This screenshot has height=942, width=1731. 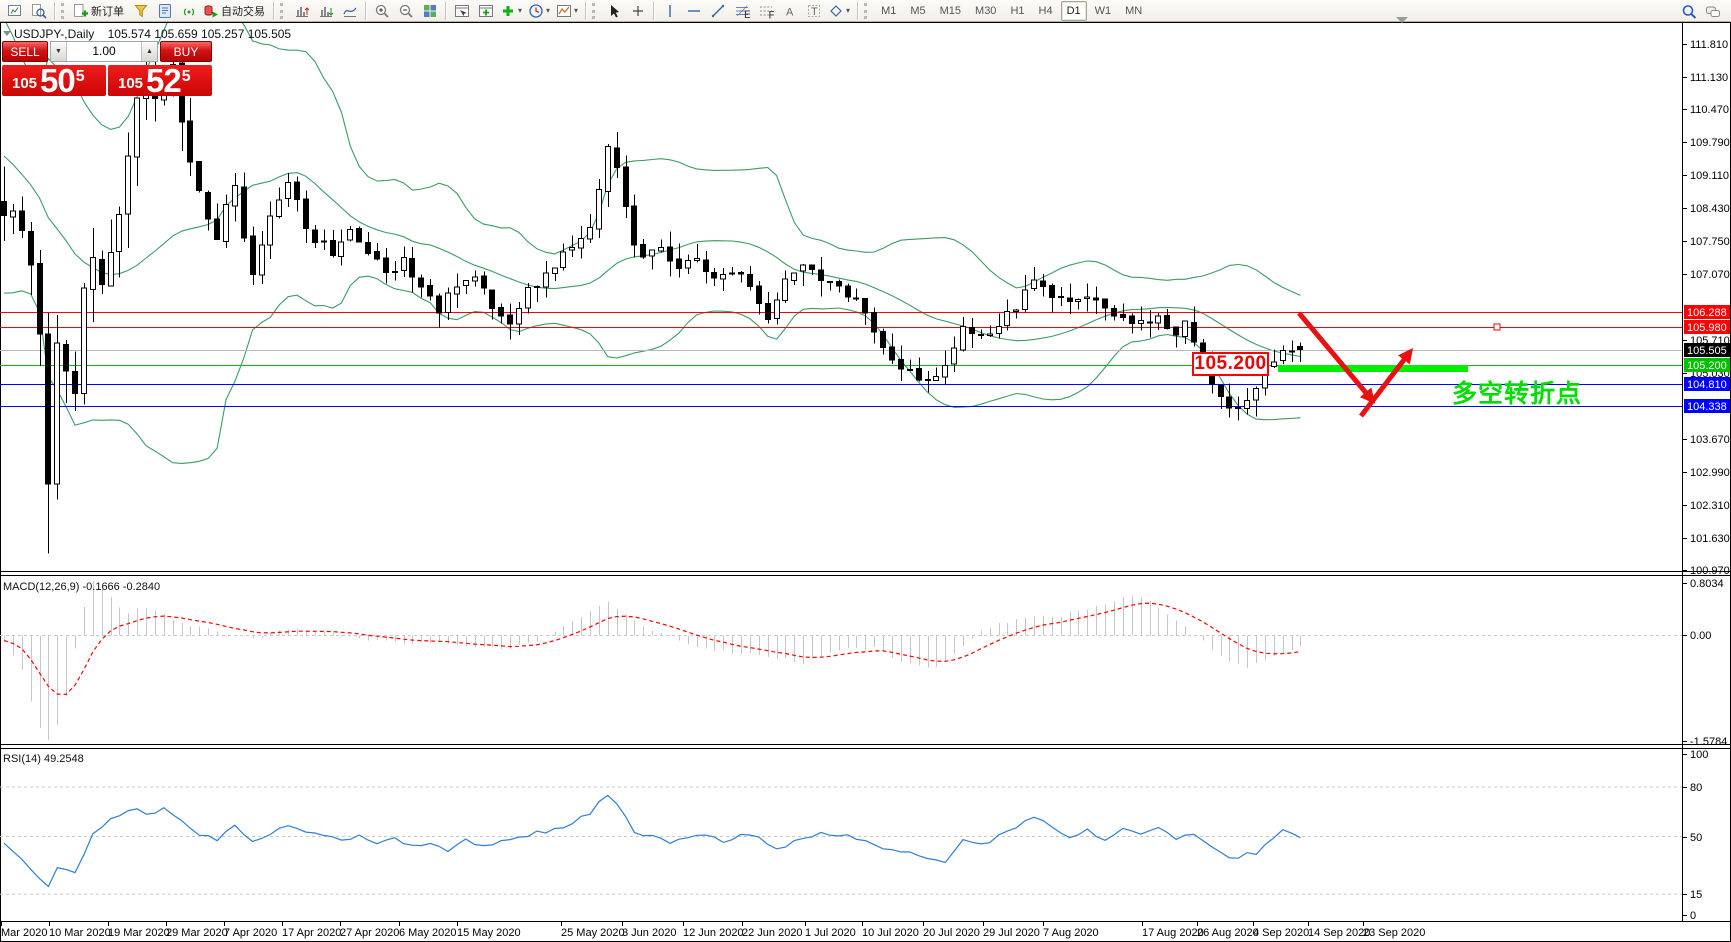 I want to click on ask-quote-panel: 105 52 5, so click(x=160, y=80).